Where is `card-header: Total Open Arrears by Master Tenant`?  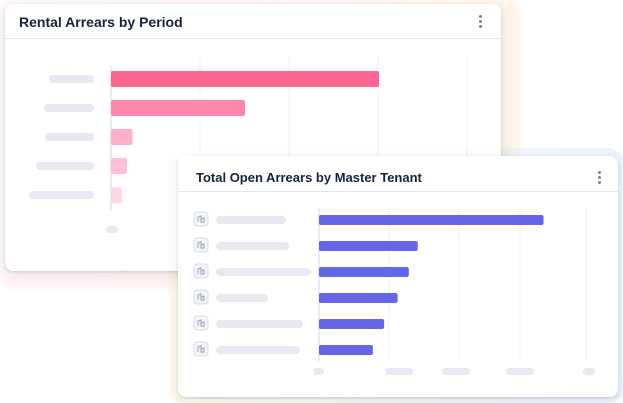 card-header: Total Open Arrears by Master Tenant is located at coordinates (398, 174).